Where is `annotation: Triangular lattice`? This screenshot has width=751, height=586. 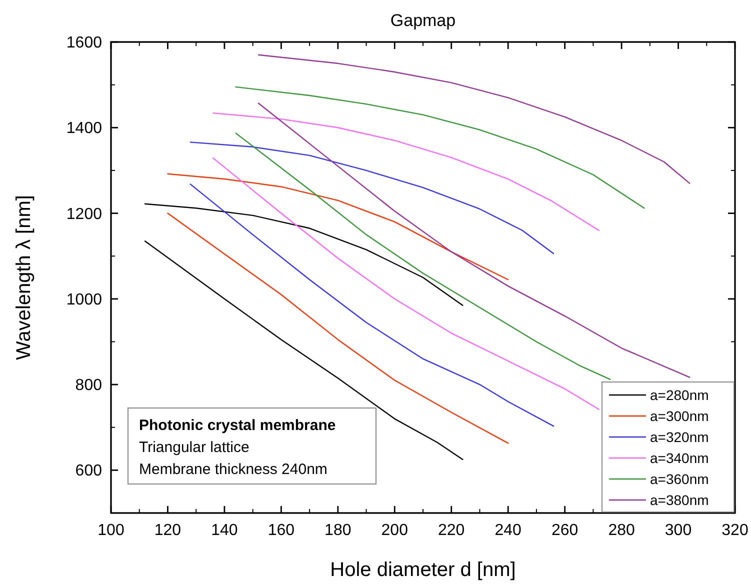
annotation: Triangular lattice is located at coordinates (194, 447).